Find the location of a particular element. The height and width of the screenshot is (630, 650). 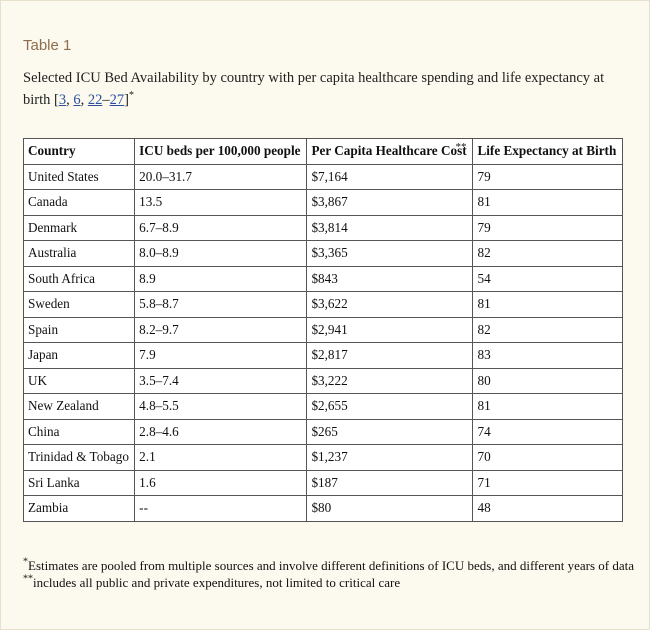

table-cell: $3,222 is located at coordinates (390, 380).